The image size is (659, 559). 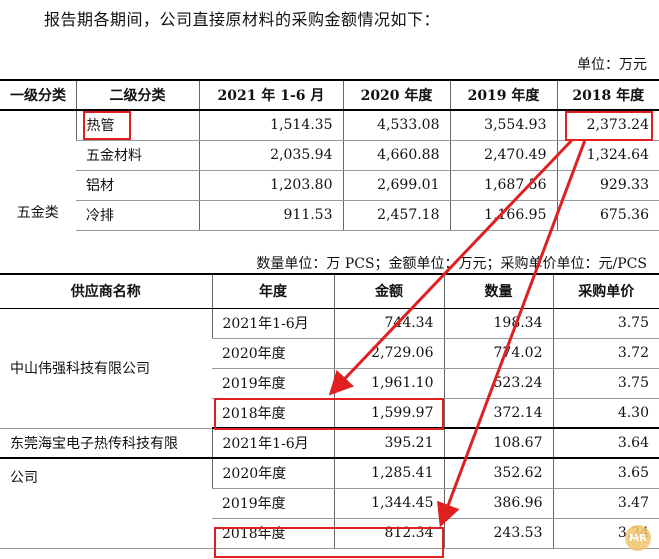 I want to click on table-header-row: 供应商名称 年度 金额 数量 采购单价, so click(x=329, y=291).